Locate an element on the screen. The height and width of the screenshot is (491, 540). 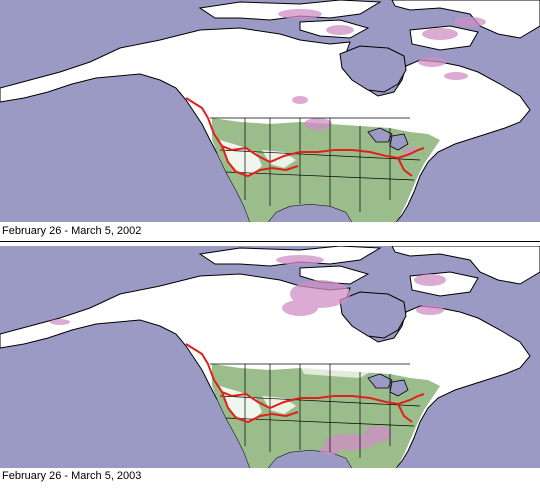
caption-2002: February 26 - March 5, 2002 is located at coordinates (72, 231).